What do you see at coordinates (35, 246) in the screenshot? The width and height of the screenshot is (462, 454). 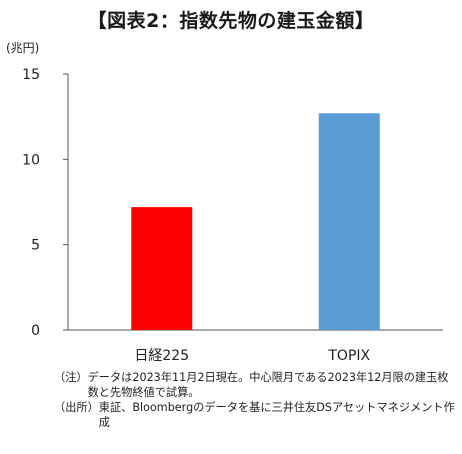 I see `y-tick-label: 5` at bounding box center [35, 246].